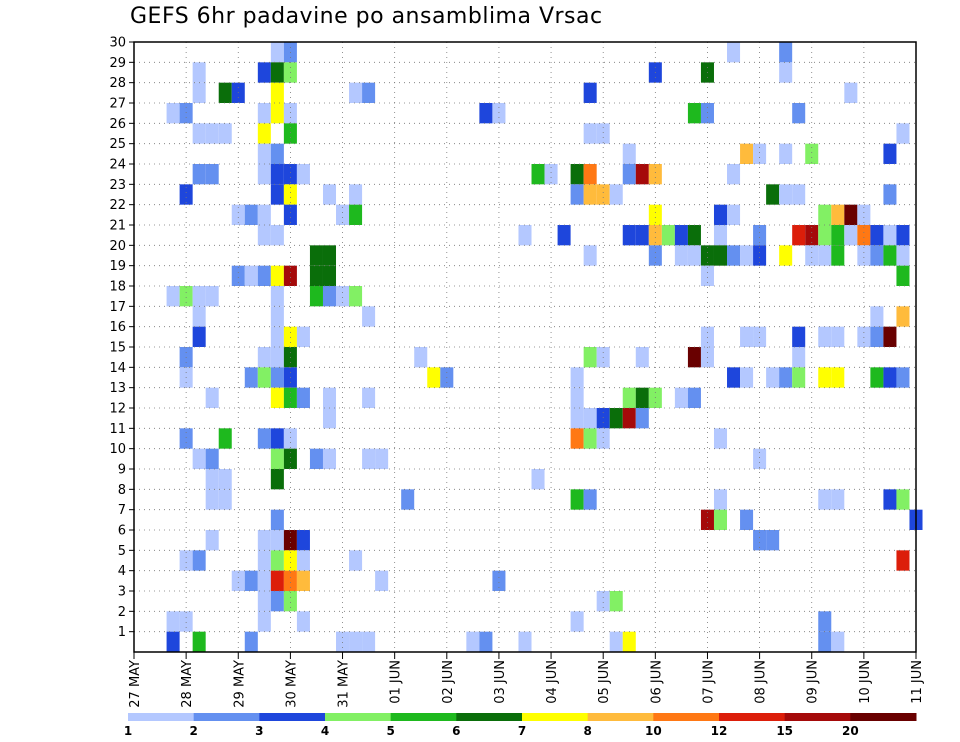 Image resolution: width=960 pixels, height=742 pixels. What do you see at coordinates (117, 63) in the screenshot?
I see `y-tick-label: 29` at bounding box center [117, 63].